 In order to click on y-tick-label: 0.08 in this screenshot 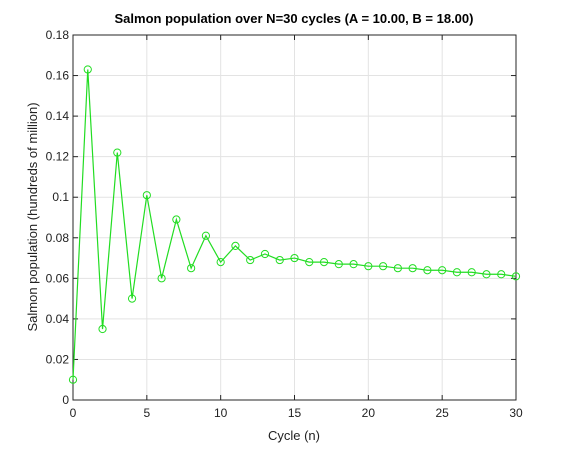, I will do `click(58, 238)`.